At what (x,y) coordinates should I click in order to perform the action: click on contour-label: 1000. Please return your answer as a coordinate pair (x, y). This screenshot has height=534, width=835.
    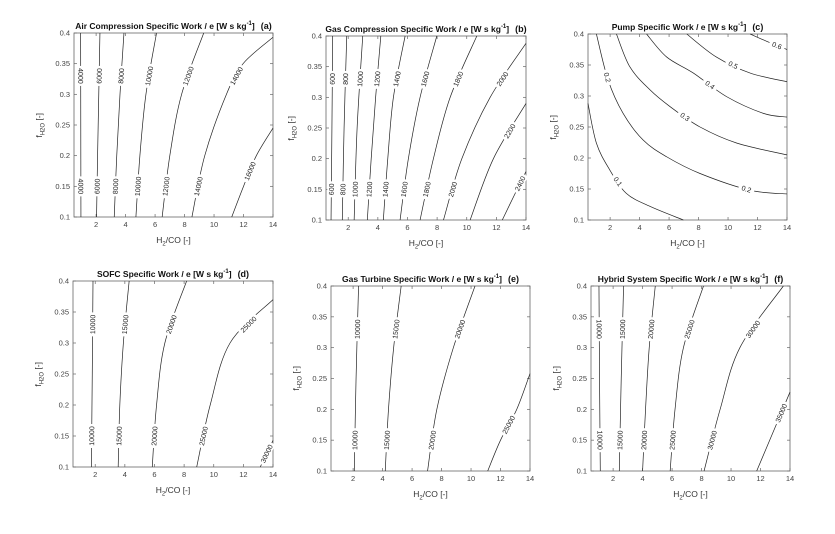
    Looking at the image, I should click on (355, 189).